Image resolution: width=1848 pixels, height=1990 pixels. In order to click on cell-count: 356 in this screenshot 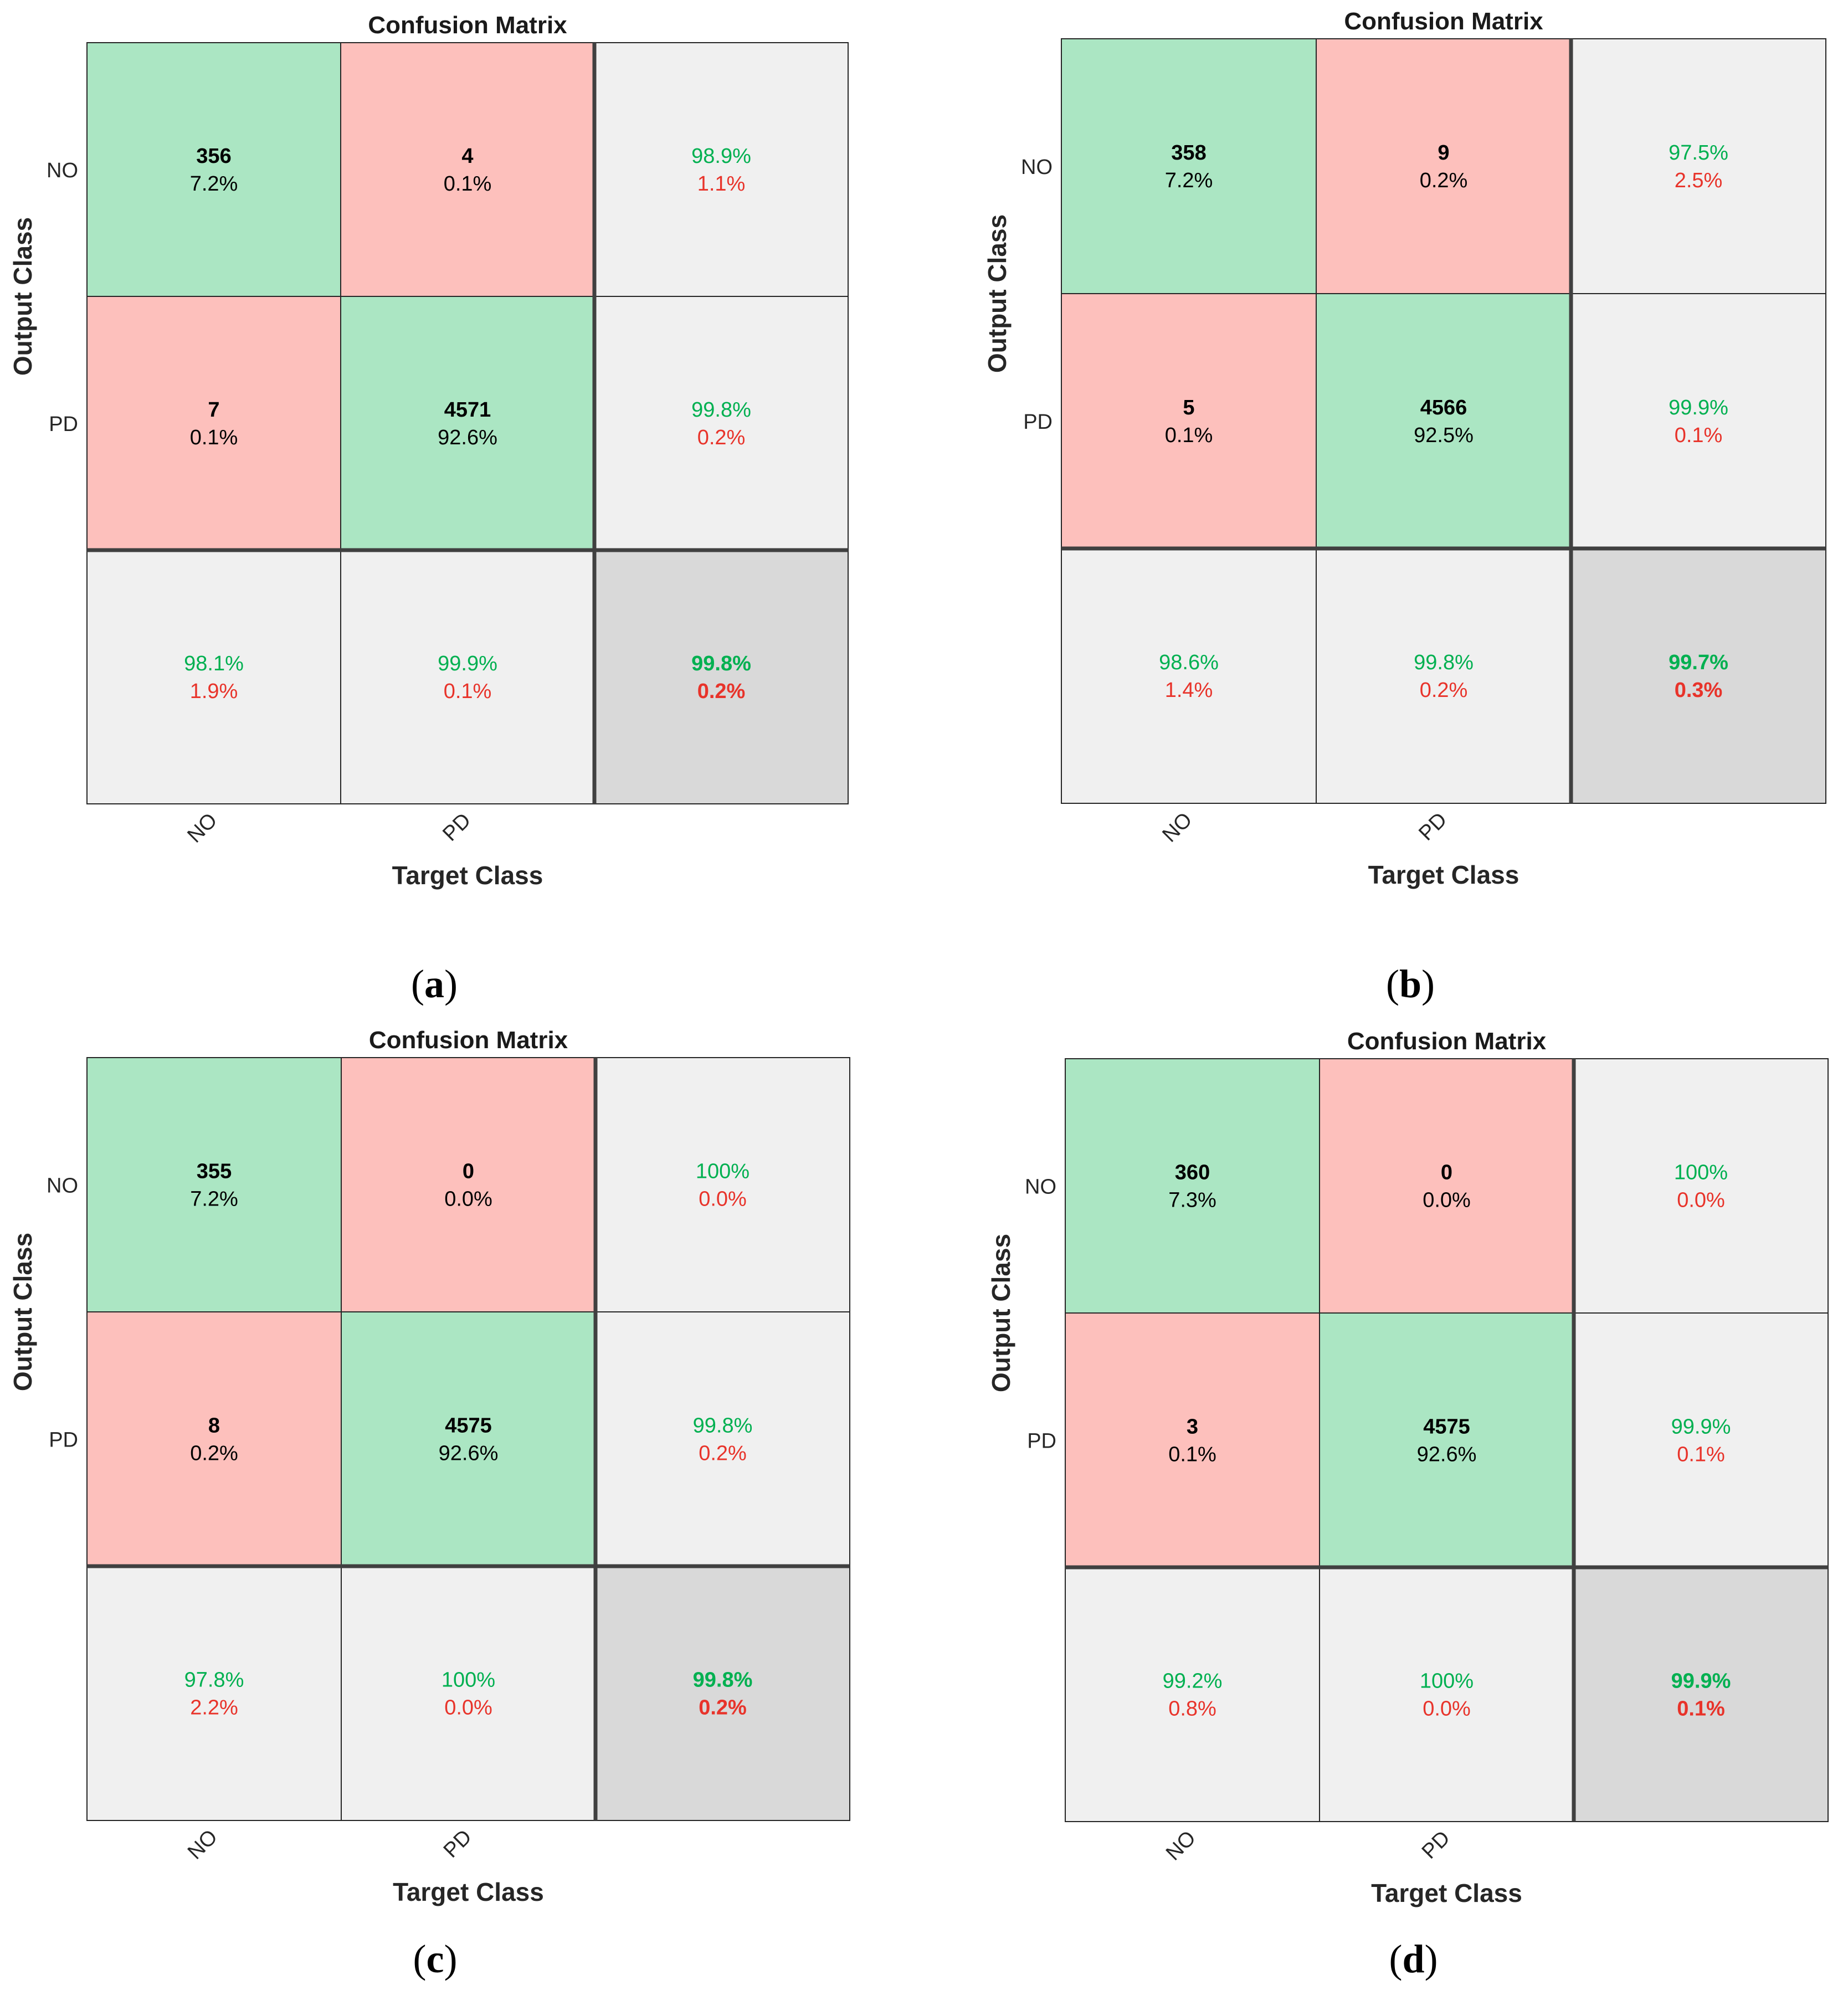, I will do `click(213, 156)`.